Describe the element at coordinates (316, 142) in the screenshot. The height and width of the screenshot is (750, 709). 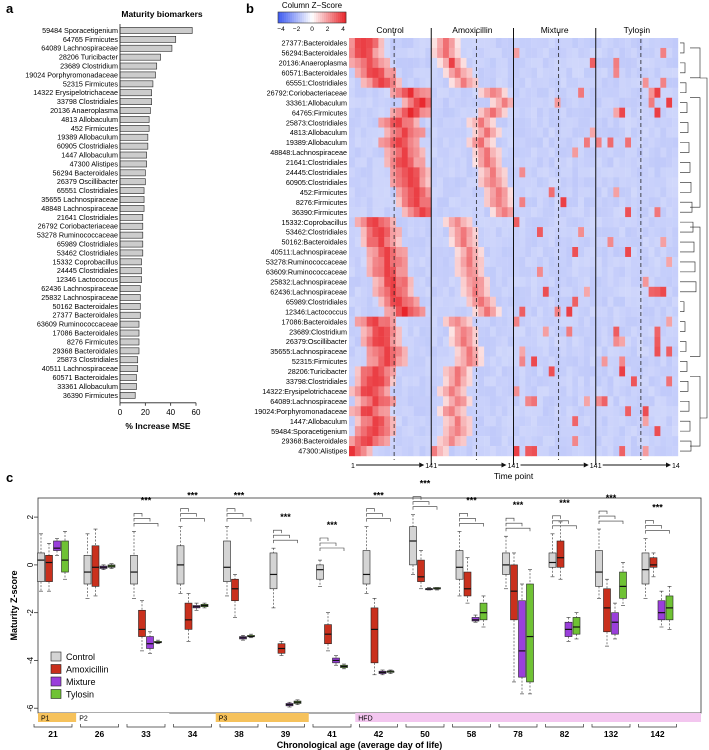
I see `row-label: 19389:Allobaculum` at that location.